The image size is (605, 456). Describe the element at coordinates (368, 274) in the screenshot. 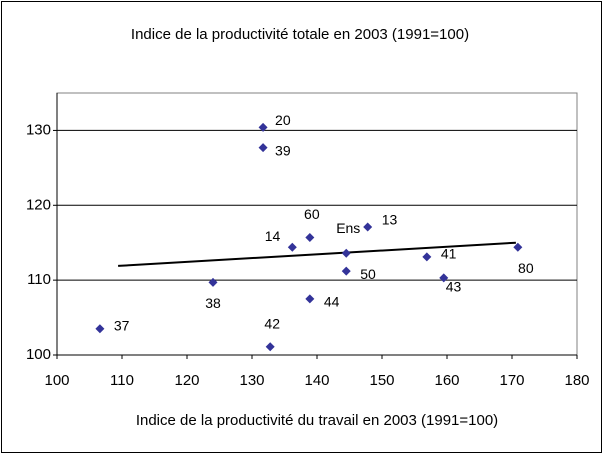

I see `point-label: 50` at that location.